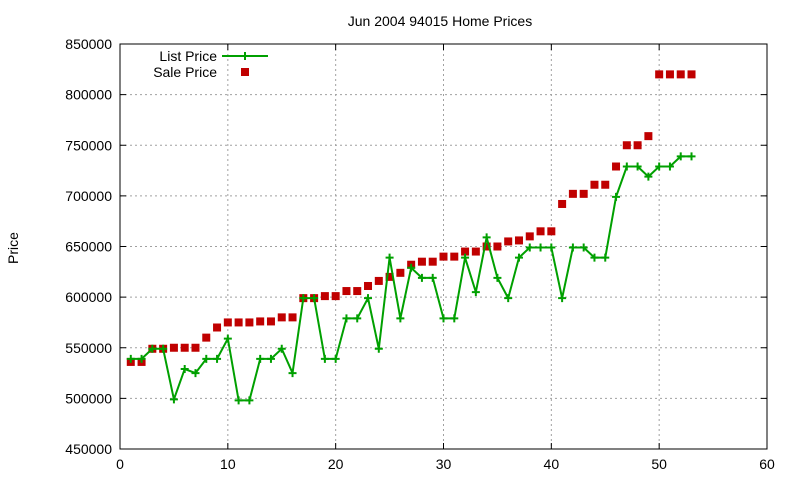 The height and width of the screenshot is (480, 800). I want to click on x-tick-label: 20, so click(336, 464).